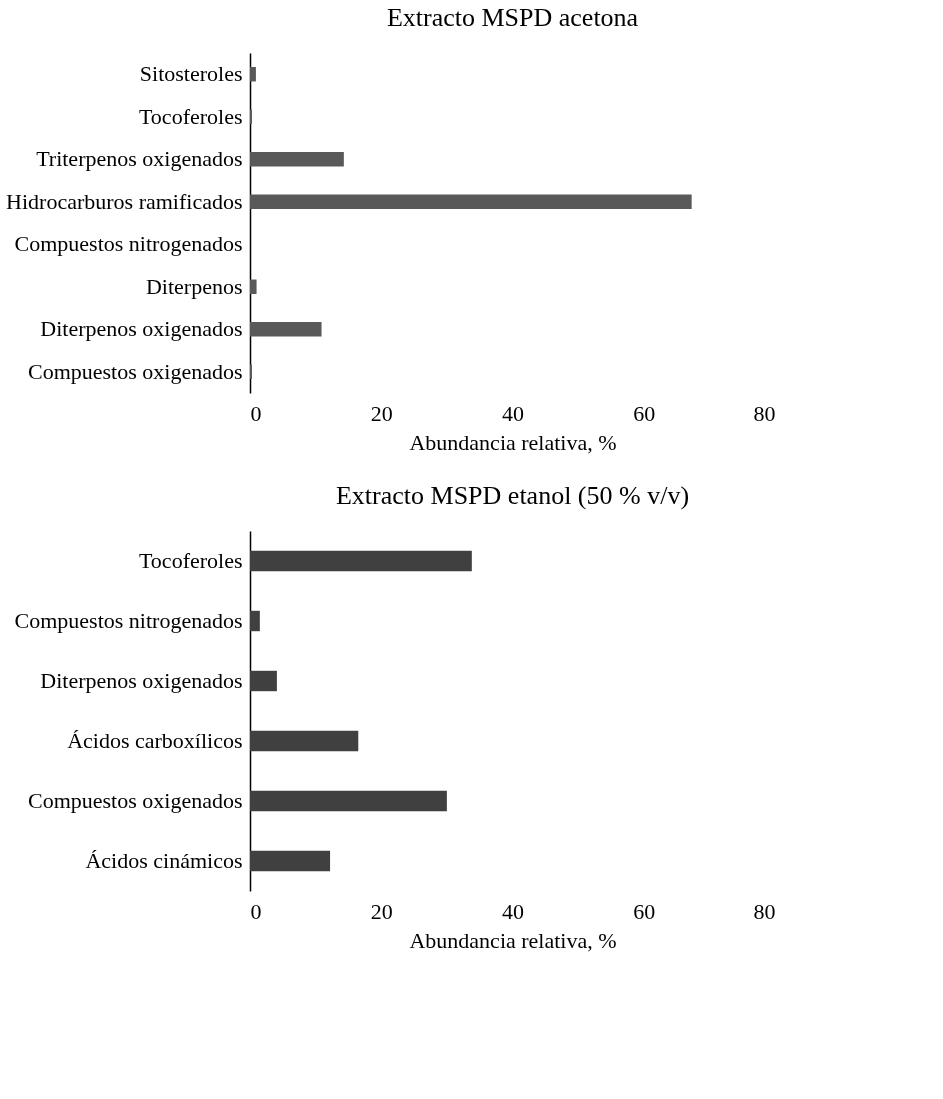 The image size is (943, 1099). What do you see at coordinates (164, 860) in the screenshot?
I see `y-tick-label: Ácidos cinámicos` at bounding box center [164, 860].